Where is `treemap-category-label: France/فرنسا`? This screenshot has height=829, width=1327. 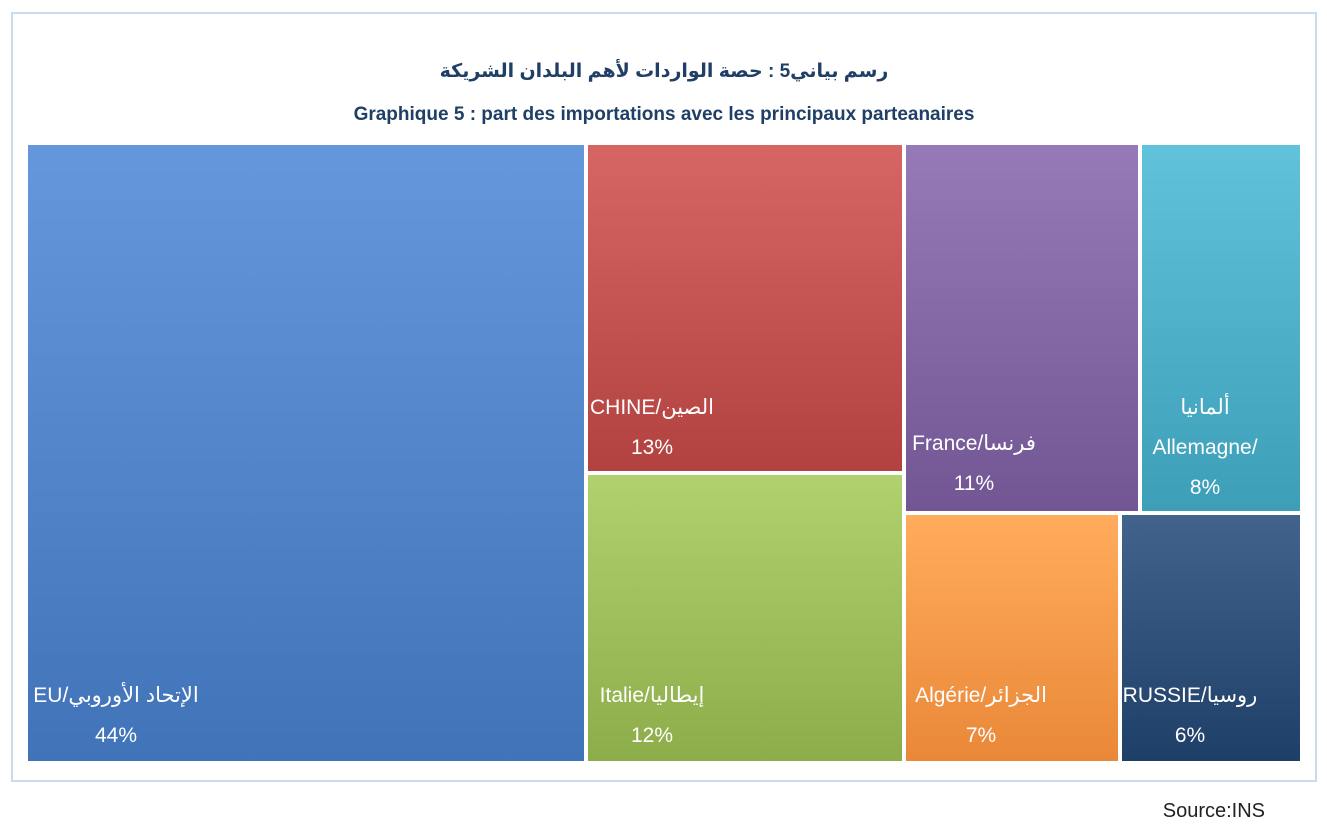 treemap-category-label: France/فرنسا is located at coordinates (974, 443).